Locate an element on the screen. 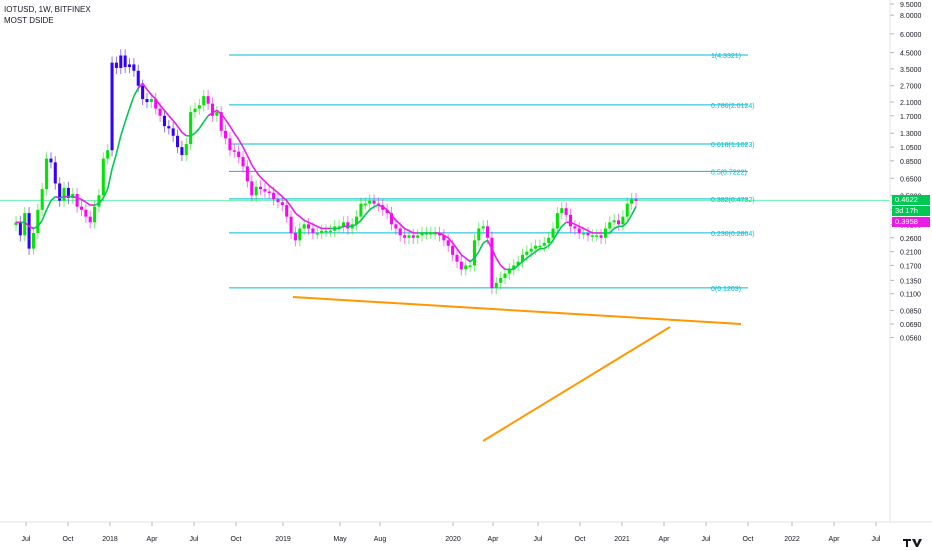 The height and width of the screenshot is (550, 932). x-tick-label: 2022 is located at coordinates (792, 539).